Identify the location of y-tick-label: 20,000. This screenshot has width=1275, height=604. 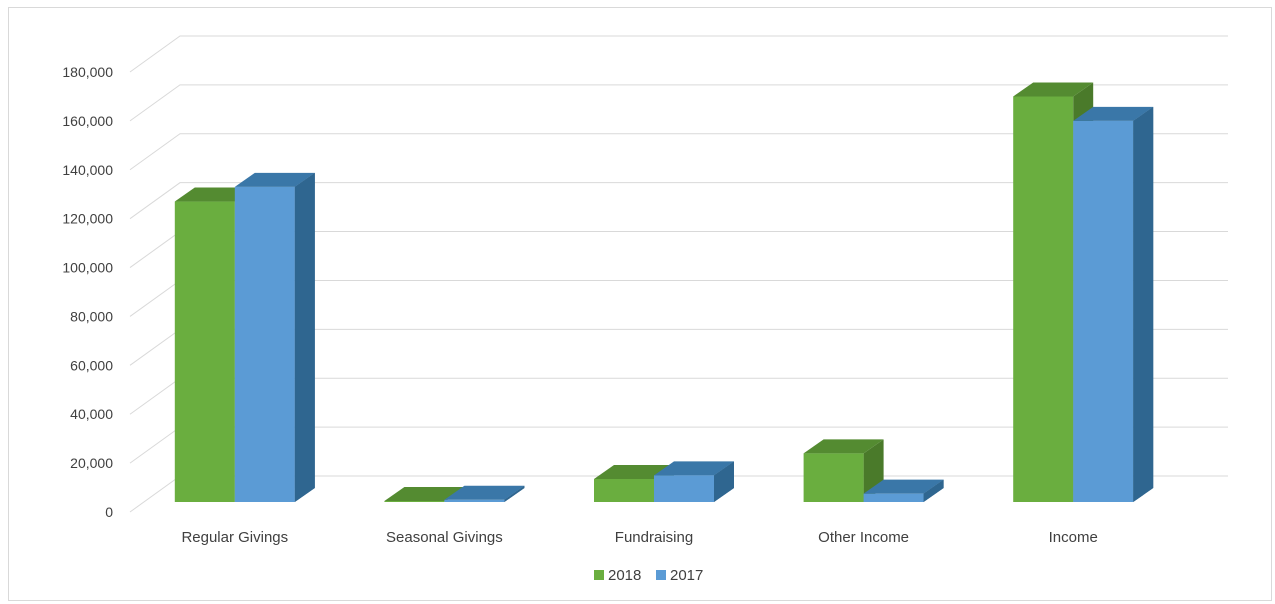
(91, 463).